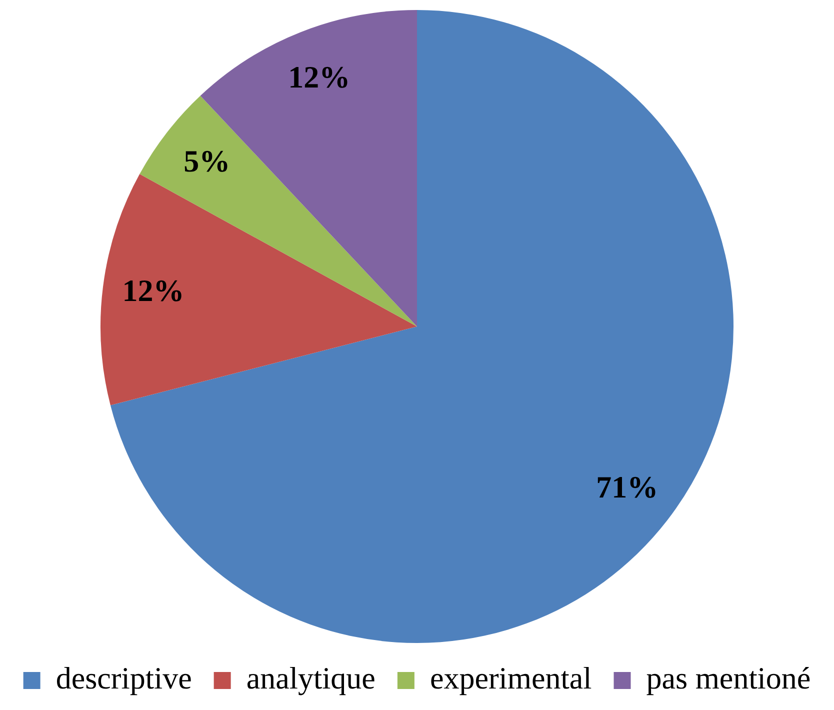 Image resolution: width=834 pixels, height=710 pixels. What do you see at coordinates (124, 678) in the screenshot?
I see `legend-label: descriptive` at bounding box center [124, 678].